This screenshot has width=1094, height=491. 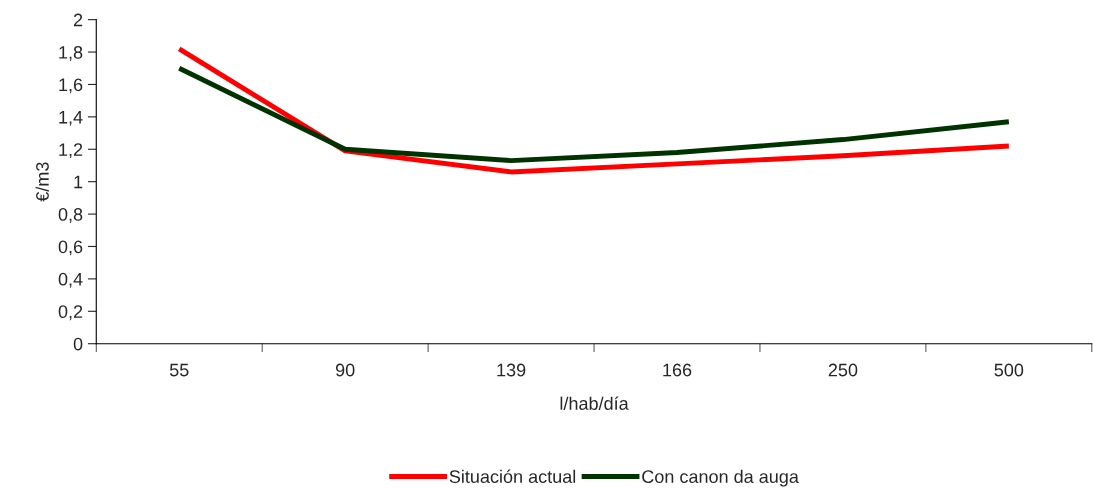 I want to click on y-tick-label: 1,2, so click(x=71, y=151).